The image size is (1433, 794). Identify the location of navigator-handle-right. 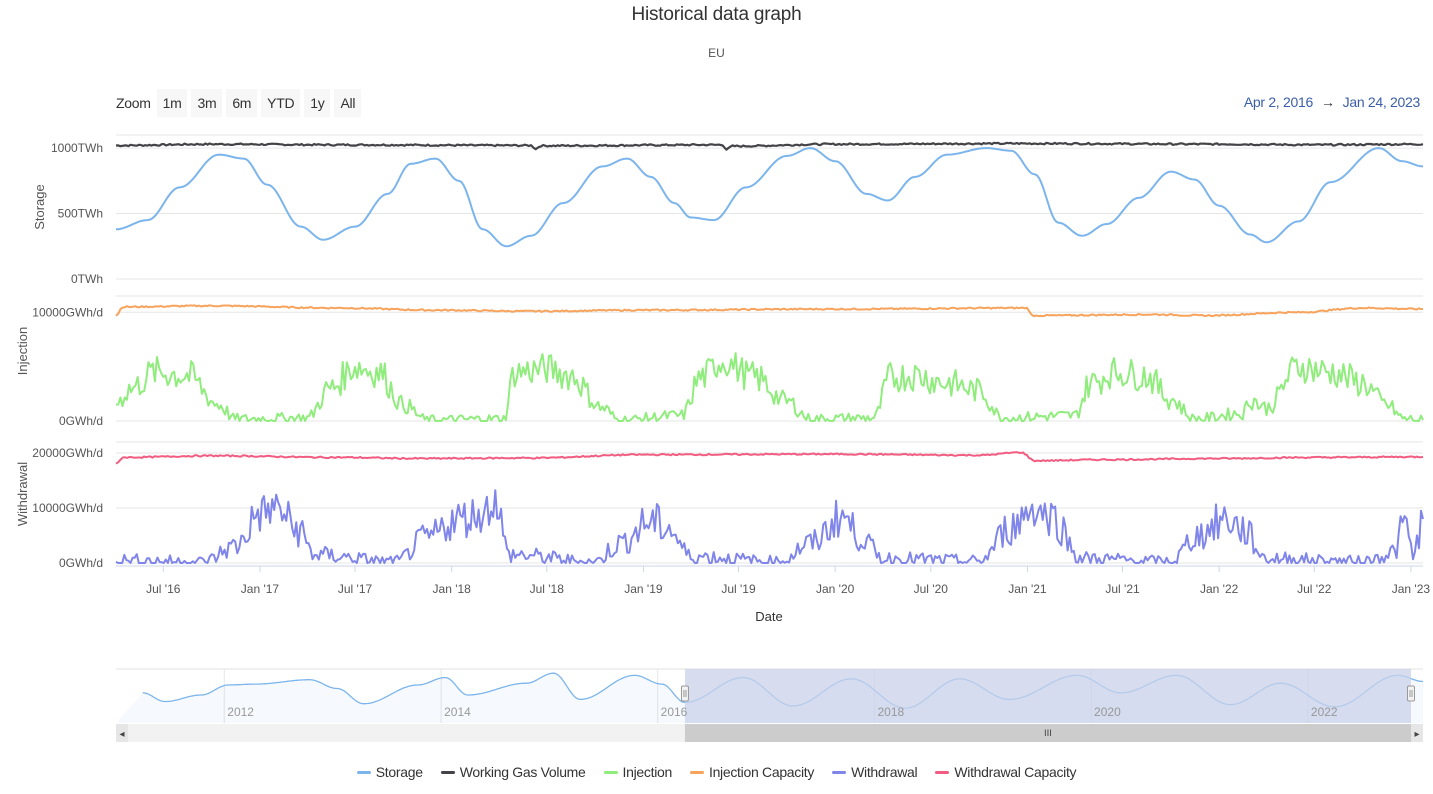
(1411, 693).